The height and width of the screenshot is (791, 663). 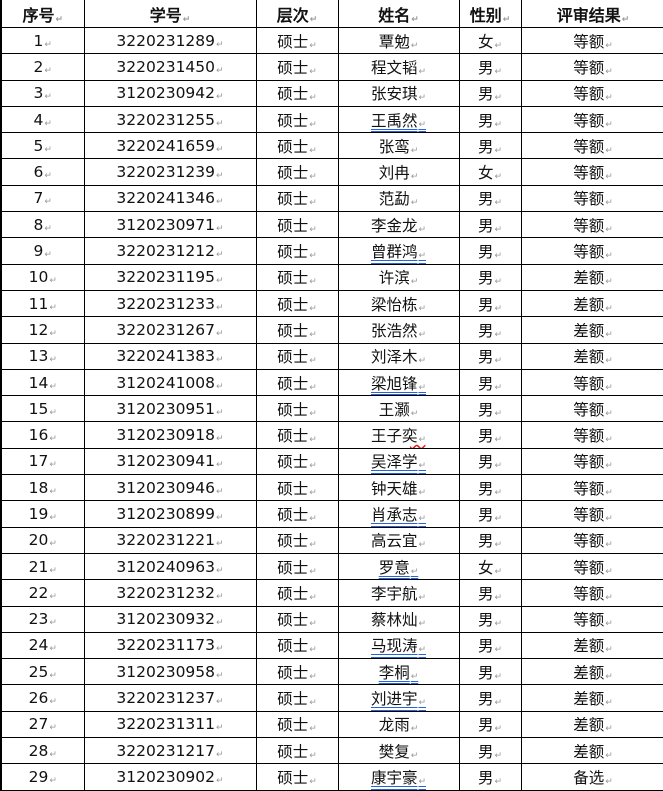 I want to click on cell-result: 备选, so click(x=591, y=777).